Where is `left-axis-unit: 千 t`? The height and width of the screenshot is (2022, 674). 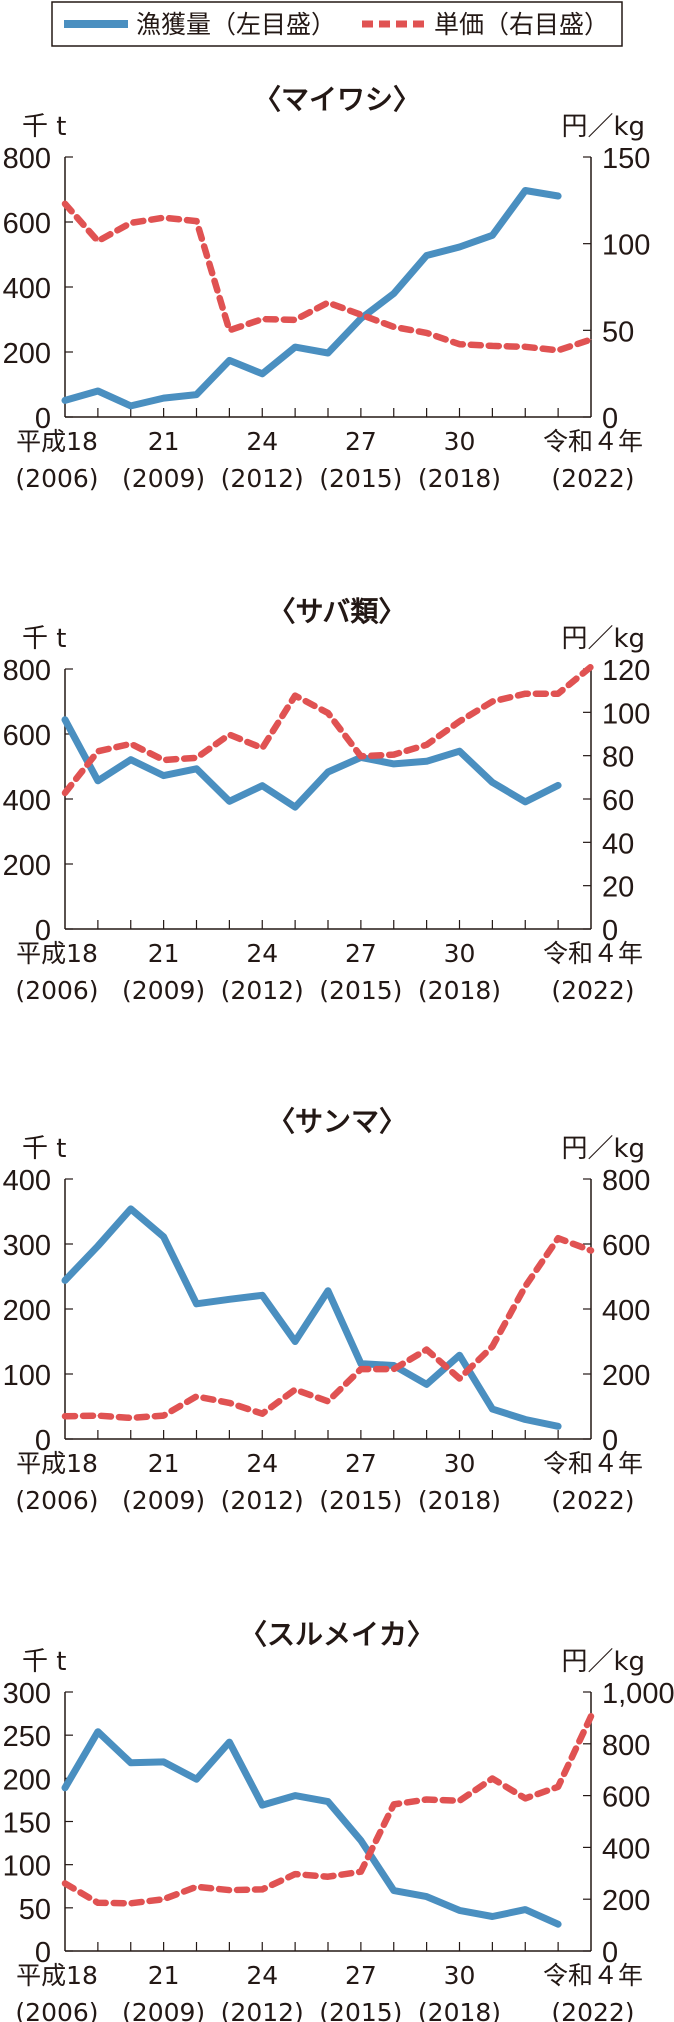 left-axis-unit: 千 t is located at coordinates (44, 1149).